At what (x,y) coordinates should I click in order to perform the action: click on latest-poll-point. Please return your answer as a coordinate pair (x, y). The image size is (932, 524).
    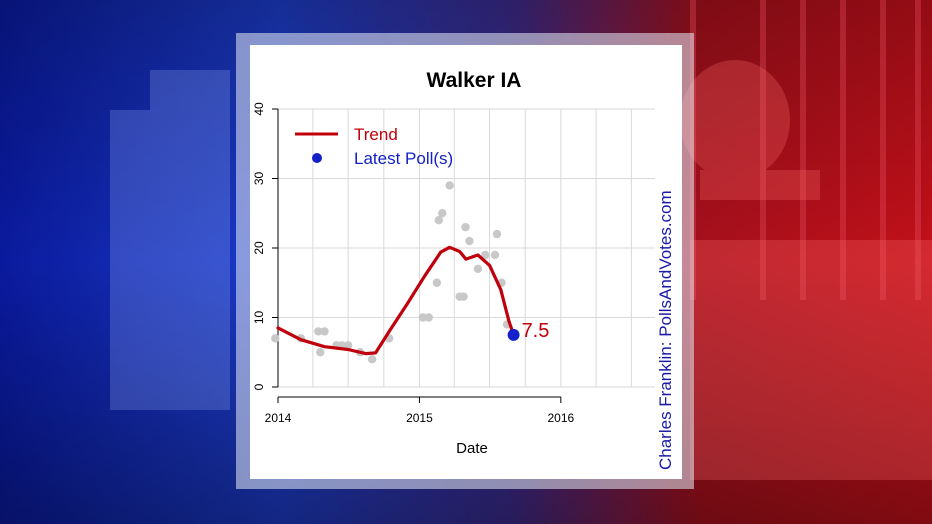
    Looking at the image, I should click on (513, 334).